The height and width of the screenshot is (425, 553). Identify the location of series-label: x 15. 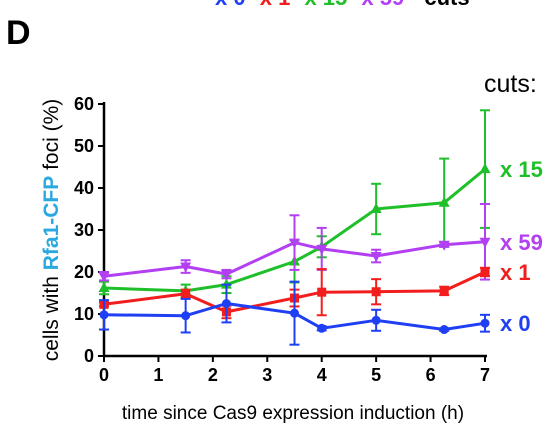
(521, 169).